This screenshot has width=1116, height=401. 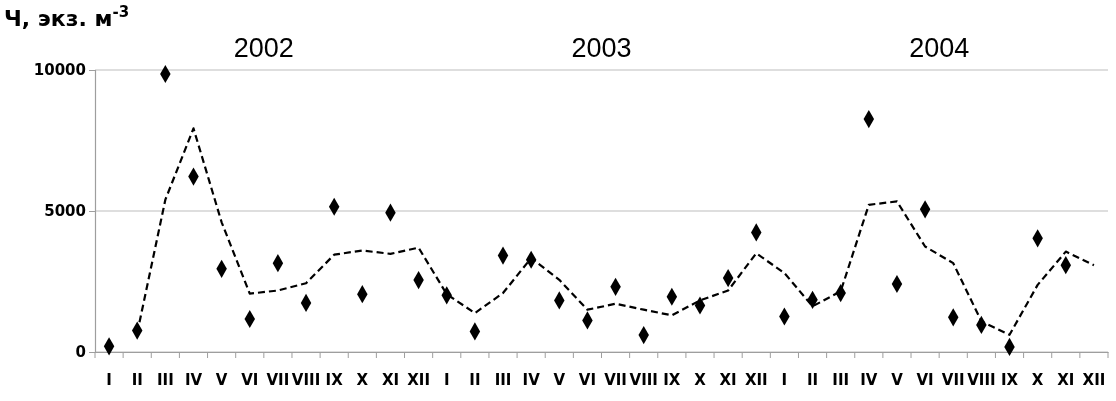 I want to click on text: 2004, so click(x=939, y=48).